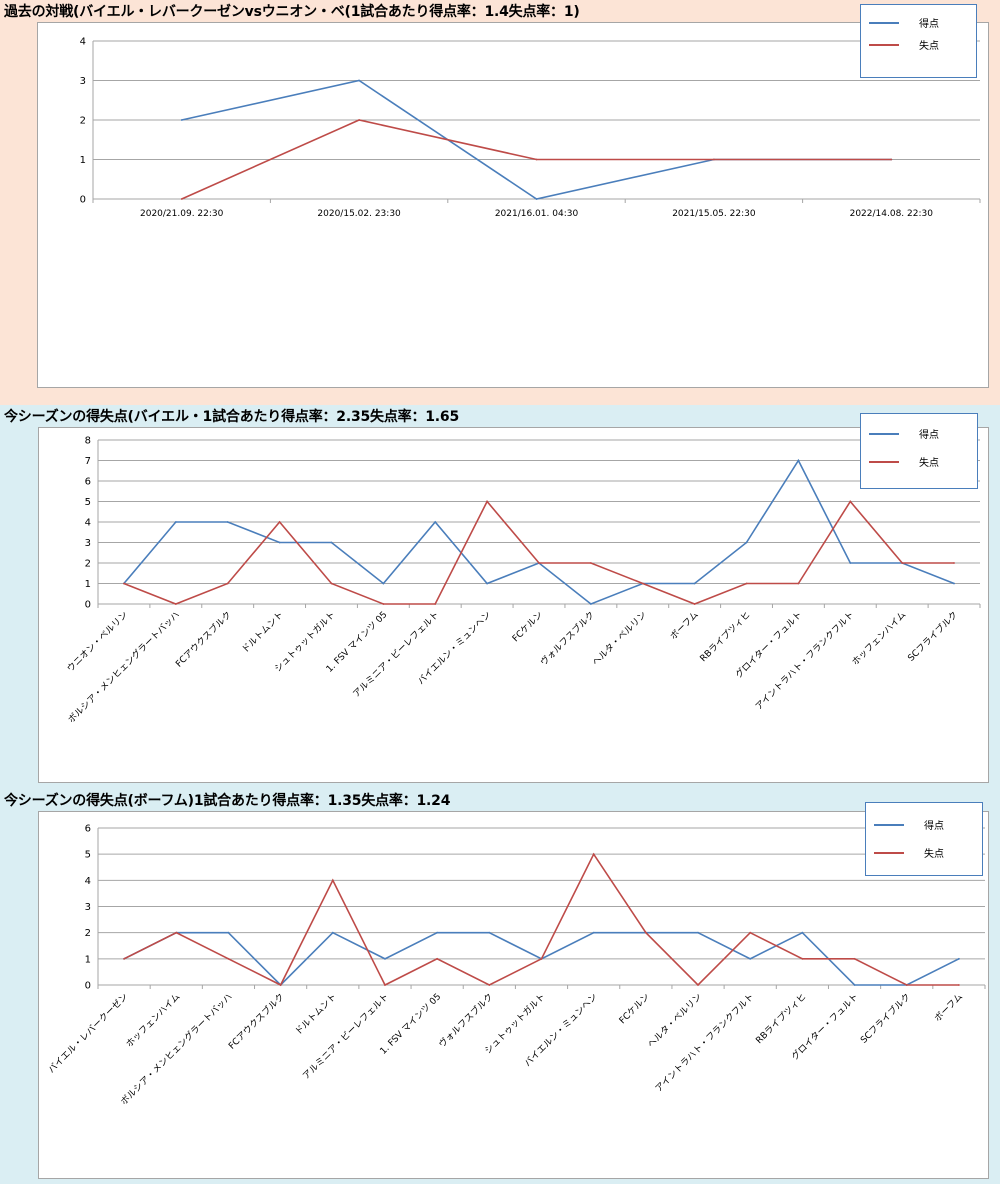  Describe the element at coordinates (465, 1020) in the screenshot. I see `x-tick-label: ヴォルフスブルク` at that location.